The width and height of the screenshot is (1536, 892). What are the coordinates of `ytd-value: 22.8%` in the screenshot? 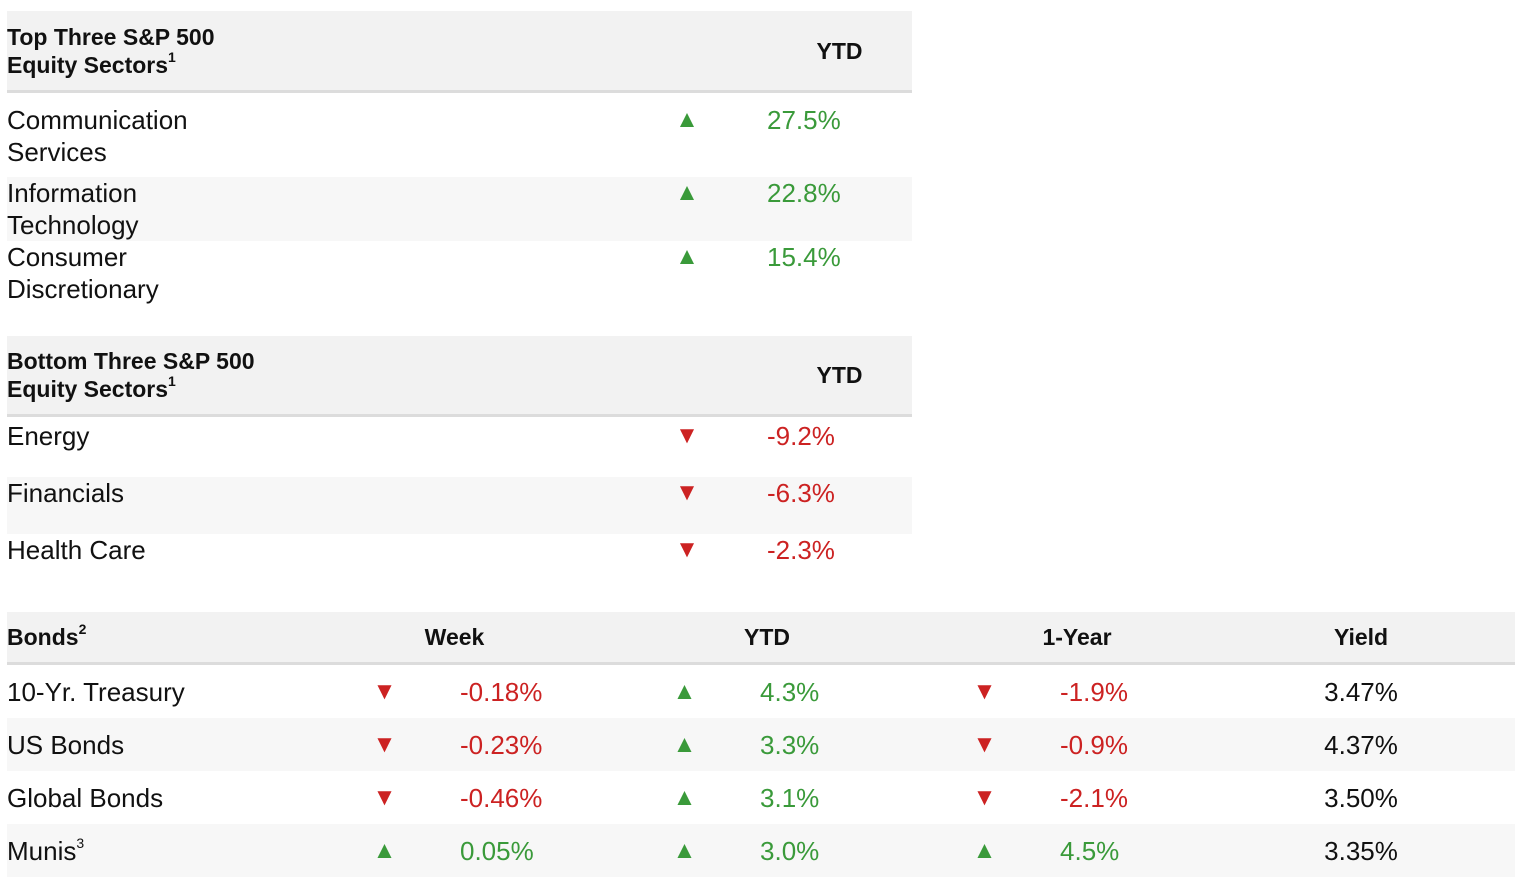 It's located at (819, 209).